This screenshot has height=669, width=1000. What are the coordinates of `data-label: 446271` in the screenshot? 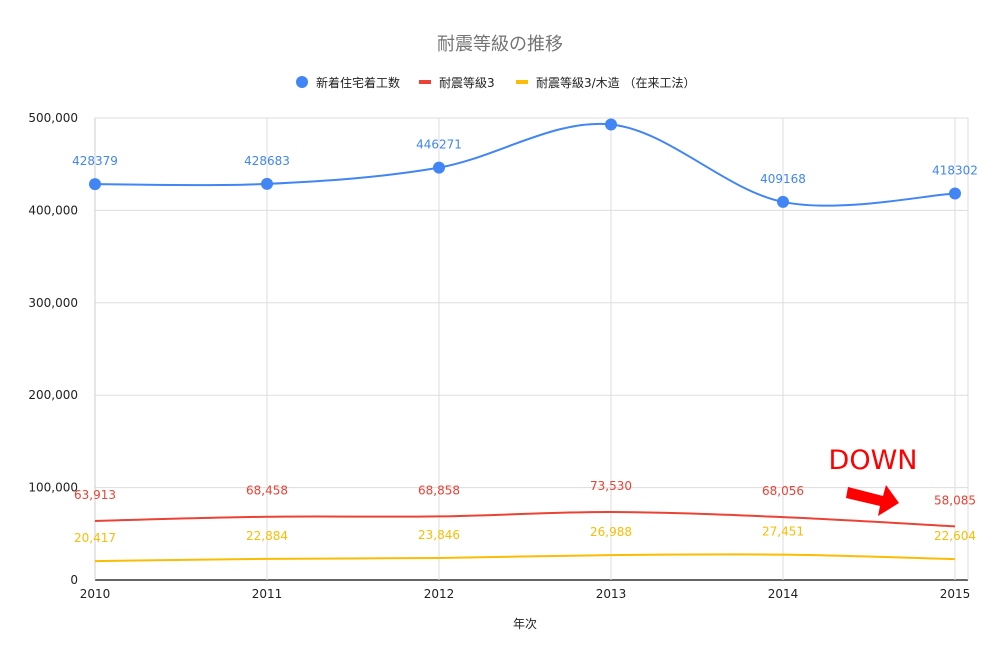 It's located at (439, 145).